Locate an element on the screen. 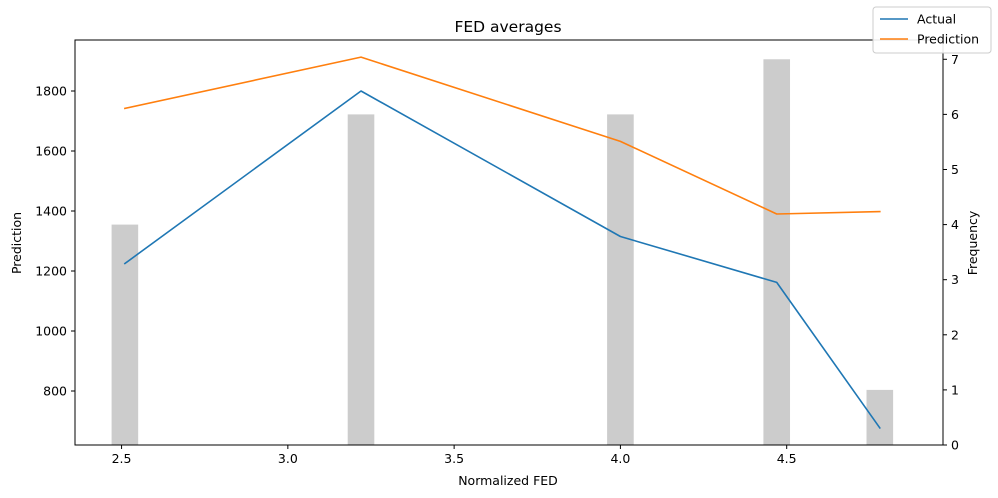 This screenshot has height=498, width=998. x-tick-label: 4.5 is located at coordinates (787, 458).